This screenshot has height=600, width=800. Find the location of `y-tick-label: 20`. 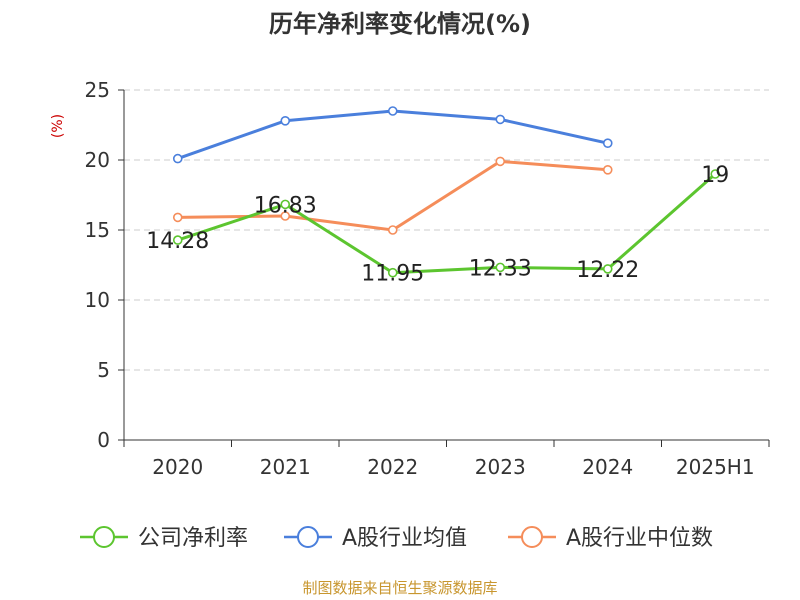

y-tick-label: 20 is located at coordinates (97, 160).